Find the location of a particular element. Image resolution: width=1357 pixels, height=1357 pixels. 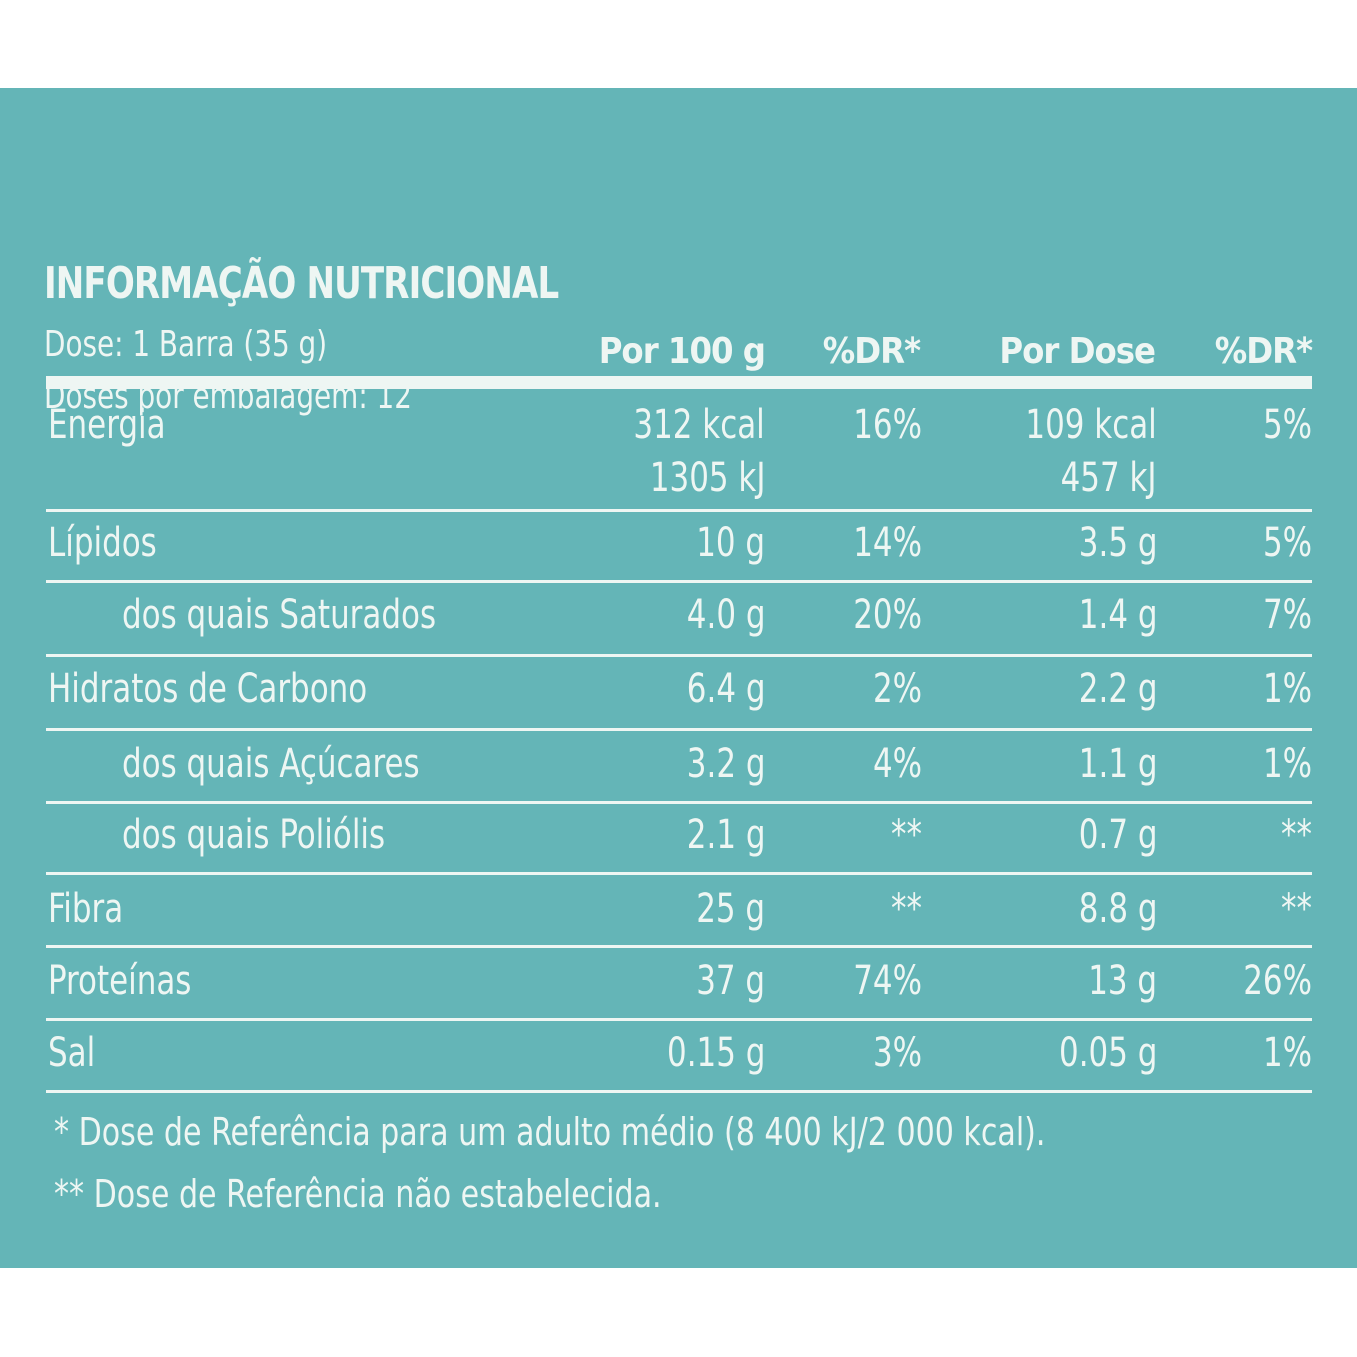

value-perdose: 13 g is located at coordinates (1122, 981).